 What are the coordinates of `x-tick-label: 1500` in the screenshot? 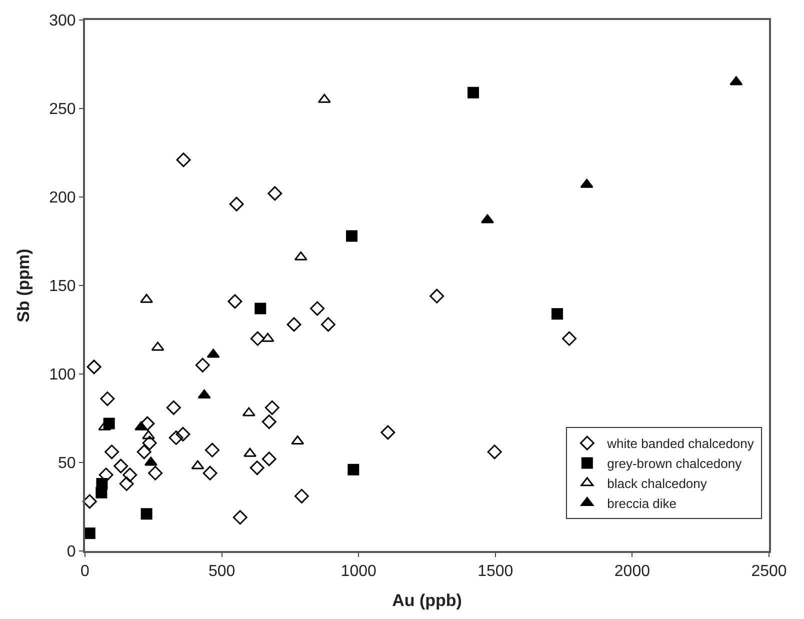 It's located at (496, 571).